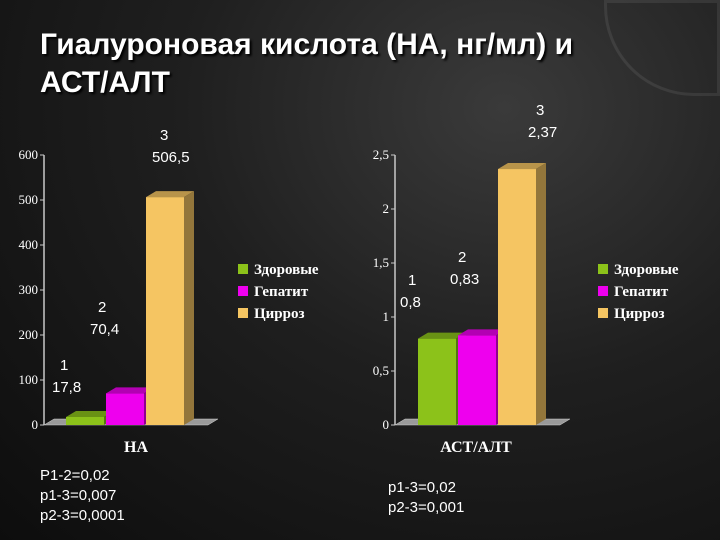 This screenshot has width=720, height=540. Describe the element at coordinates (29, 154) in the screenshot. I see `chart-0-tick-label: 600` at that location.